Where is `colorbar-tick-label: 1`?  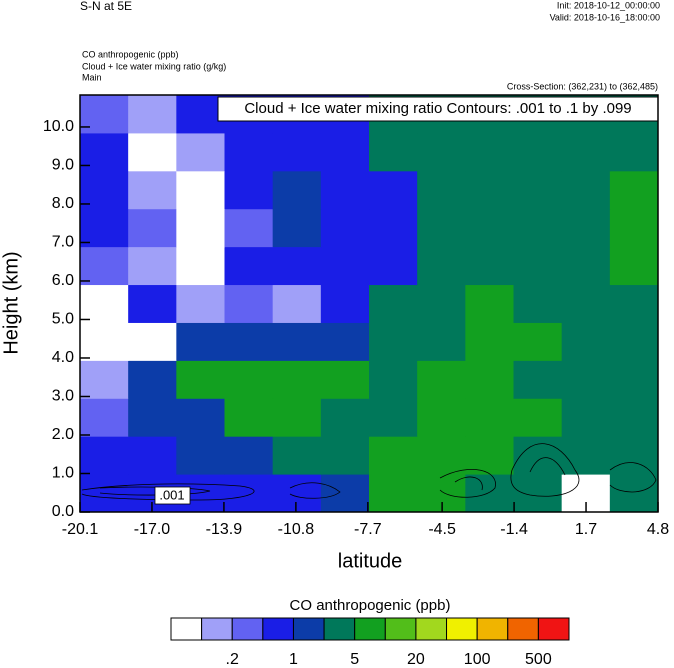 colorbar-tick-label: 1 is located at coordinates (293, 659).